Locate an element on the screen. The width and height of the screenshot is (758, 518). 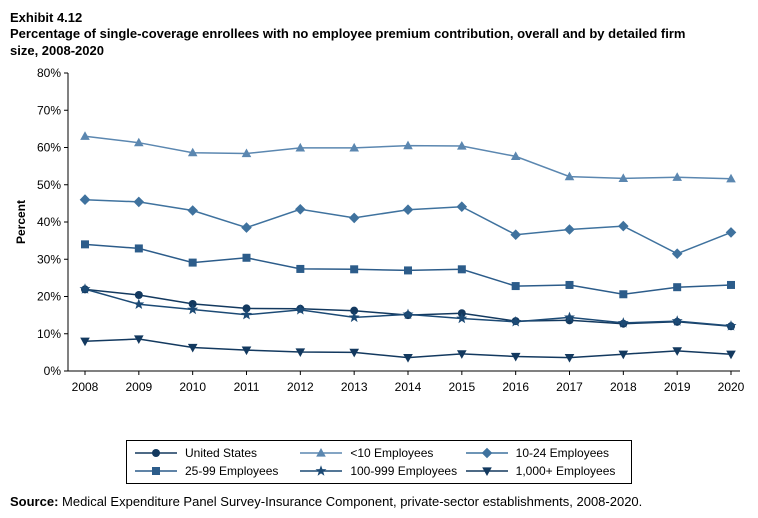
source-label: Source: is located at coordinates (34, 501).